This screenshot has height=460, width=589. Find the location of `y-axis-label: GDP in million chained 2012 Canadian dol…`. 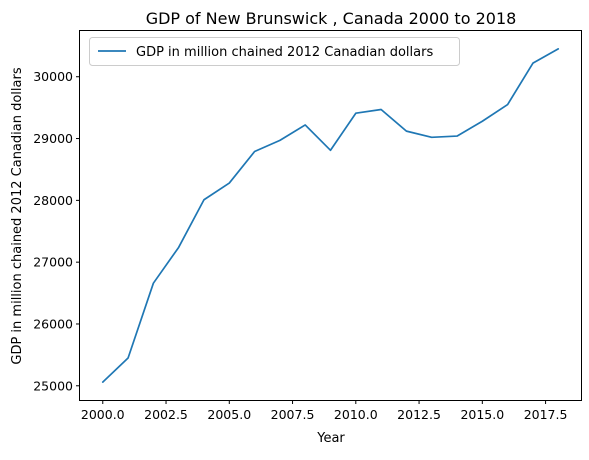

y-axis-label: GDP in million chained 2012 Canadian dol… is located at coordinates (17, 215).